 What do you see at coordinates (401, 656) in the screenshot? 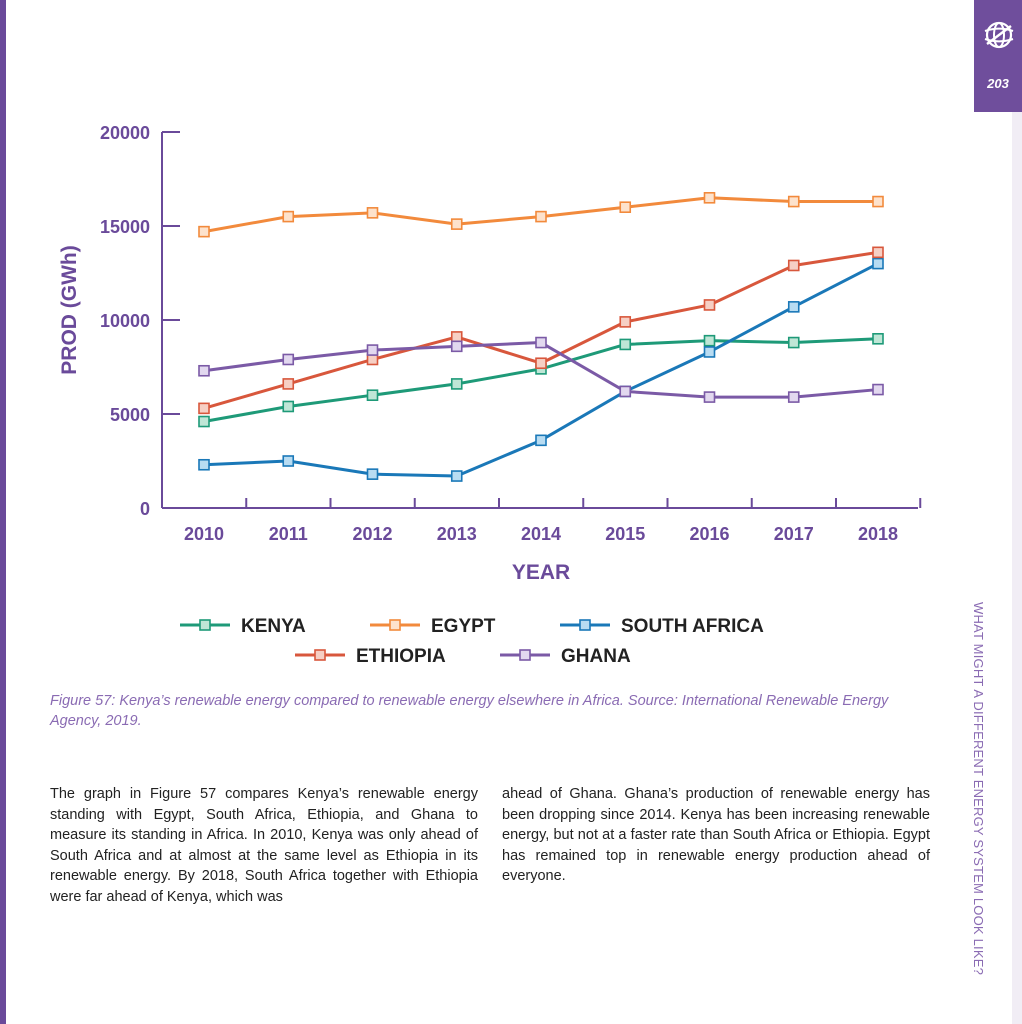
I see `legend-label-ethiopia: ETHIOPIA` at bounding box center [401, 656].